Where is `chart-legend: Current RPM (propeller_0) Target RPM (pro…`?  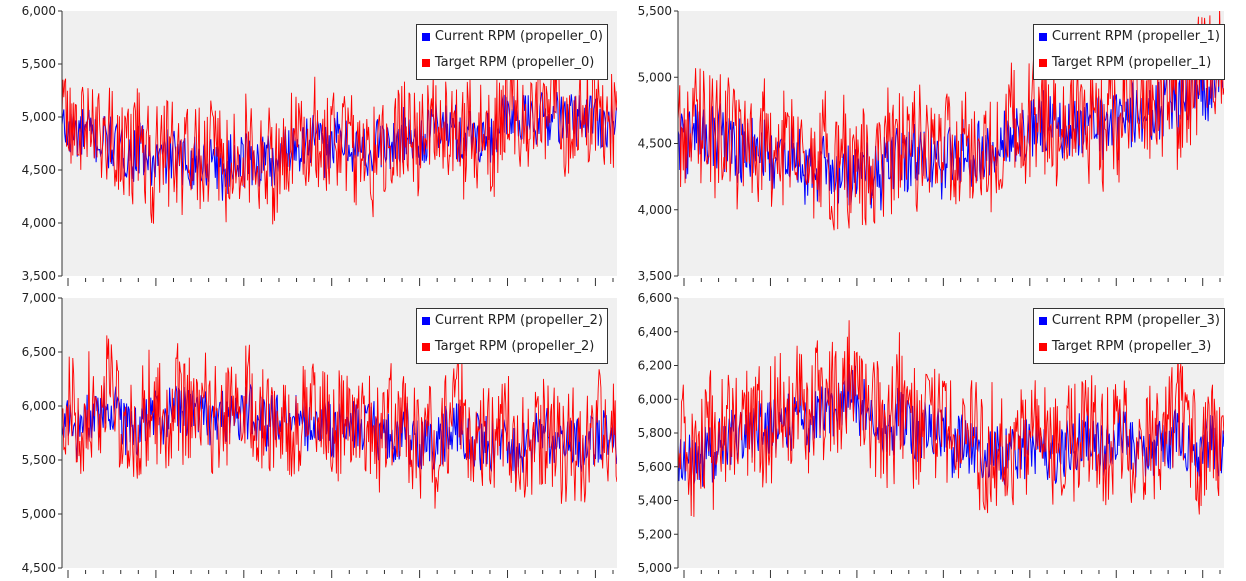 chart-legend: Current RPM (propeller_0) Target RPM (pro… is located at coordinates (511, 52).